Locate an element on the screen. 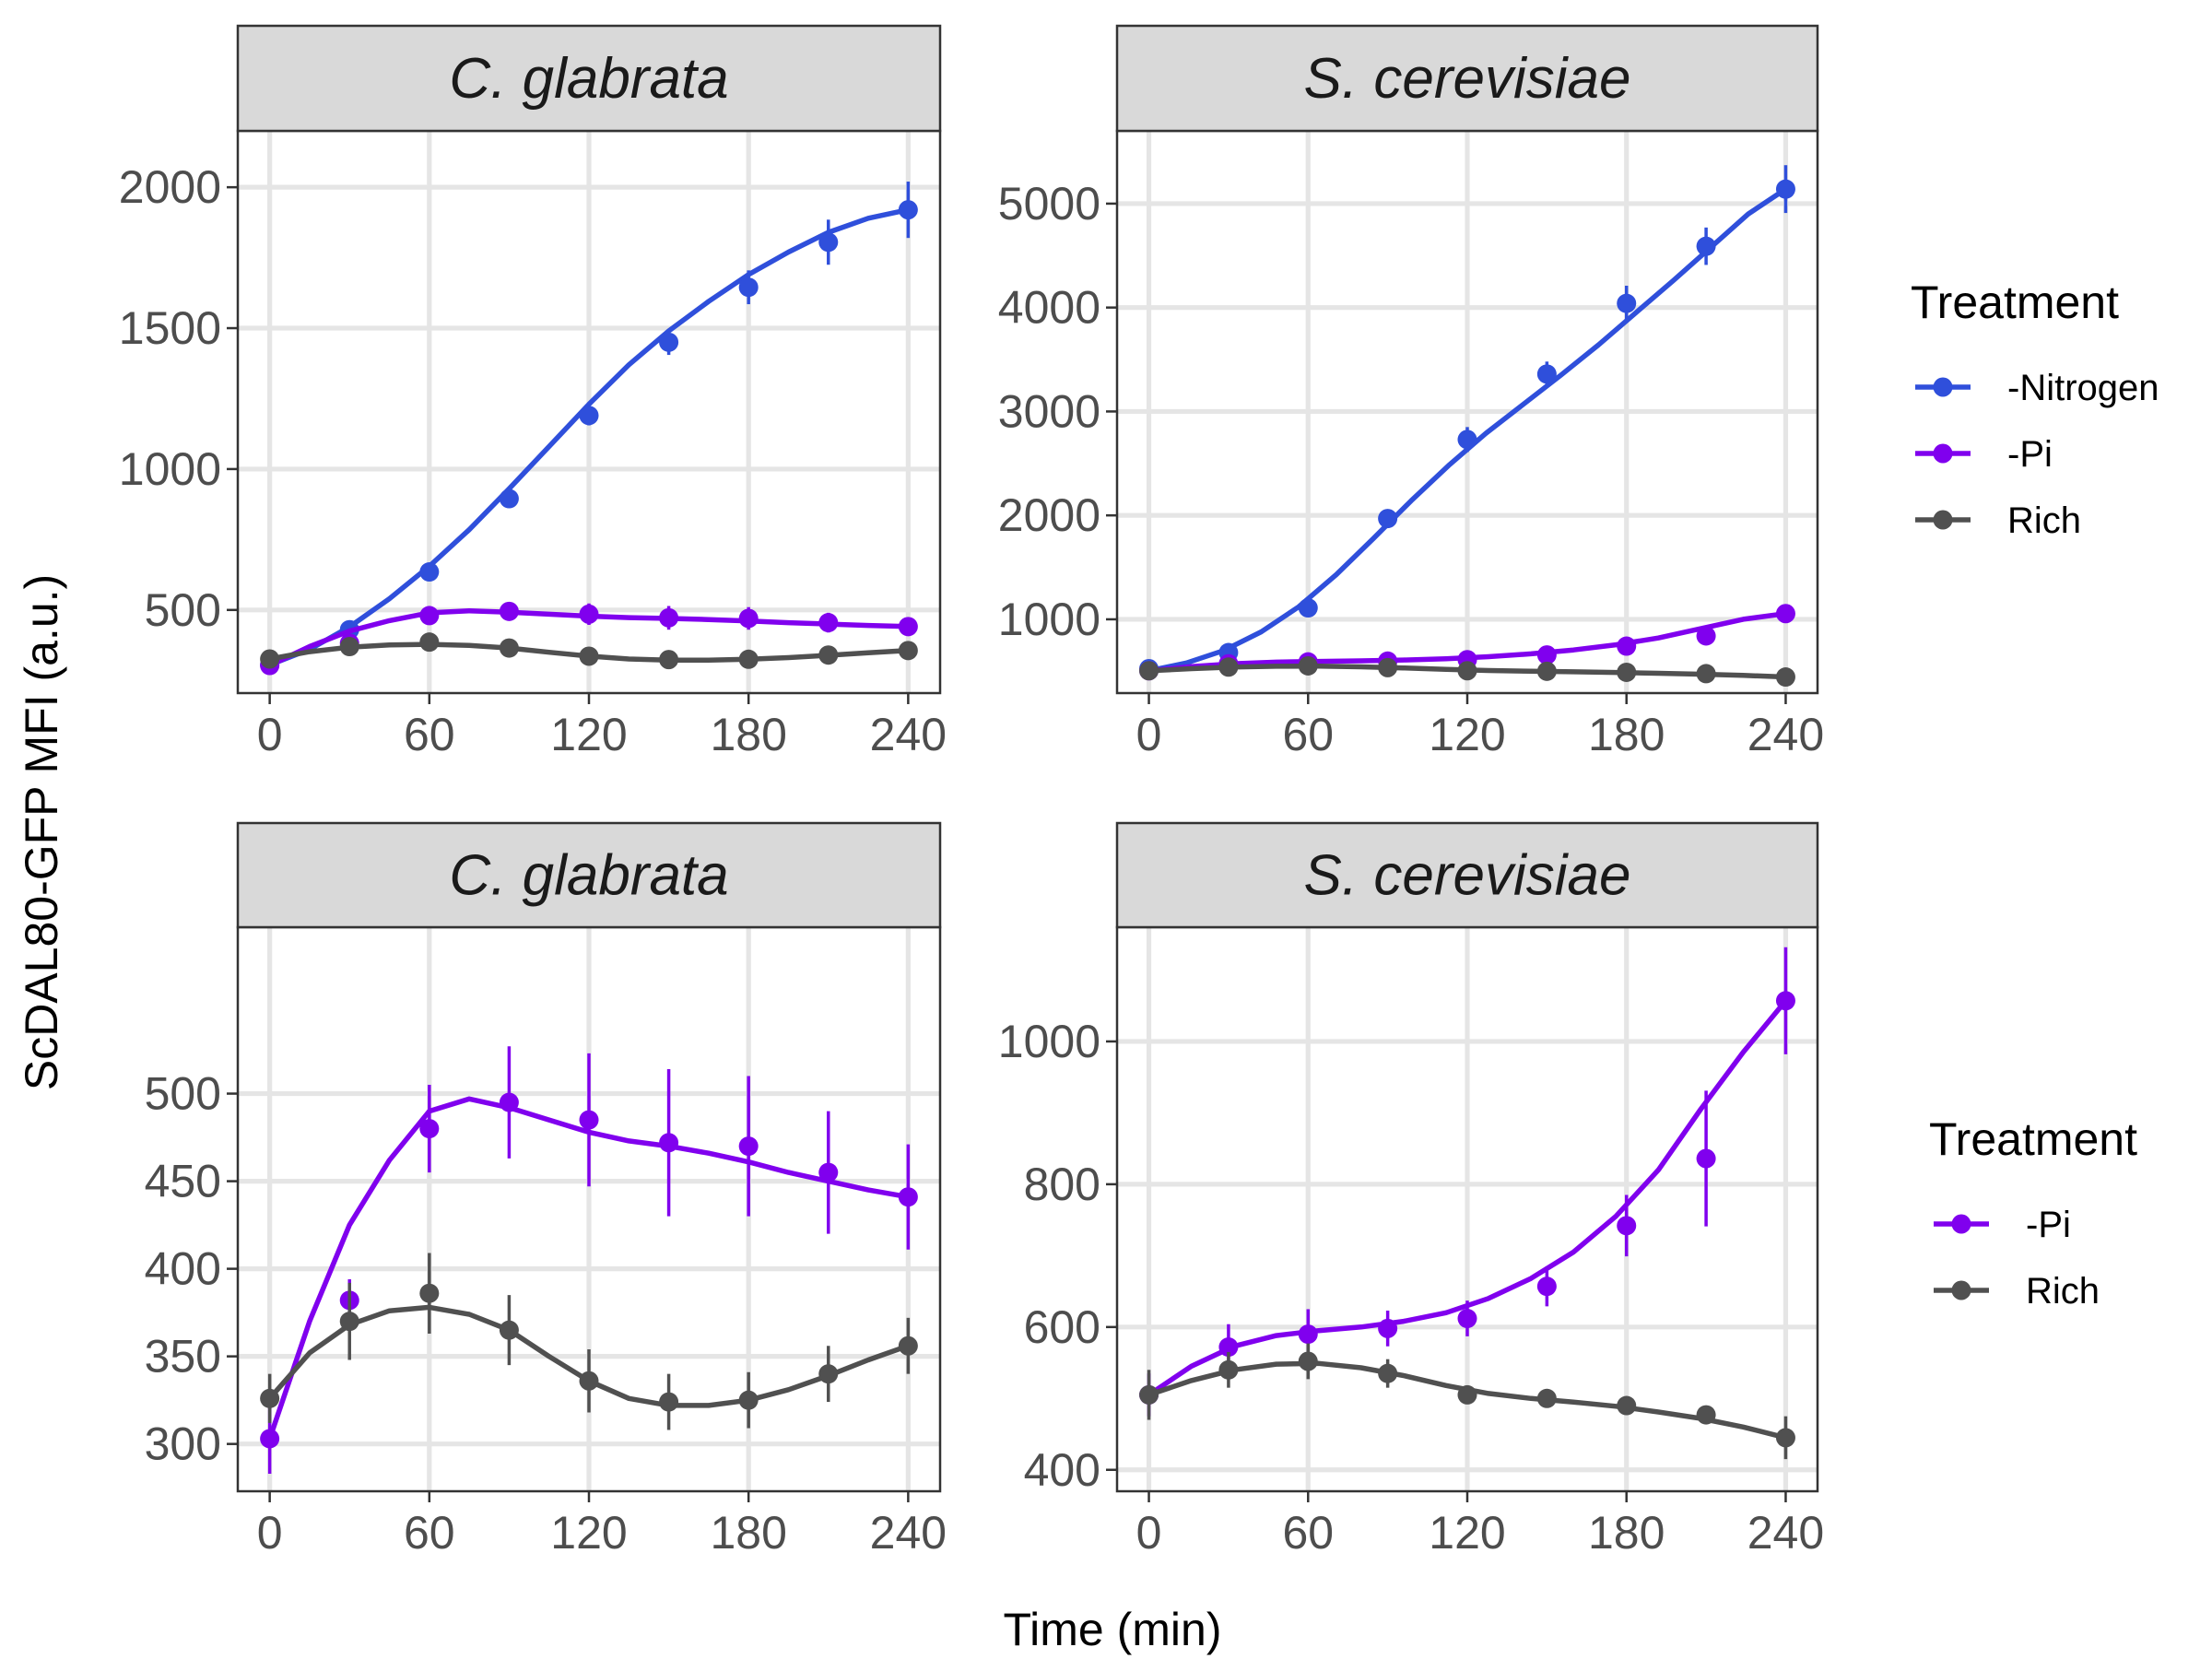 The image size is (2212, 1659). legend-1: Treatment -Nitrogen -Pi Rich is located at coordinates (2035, 408).